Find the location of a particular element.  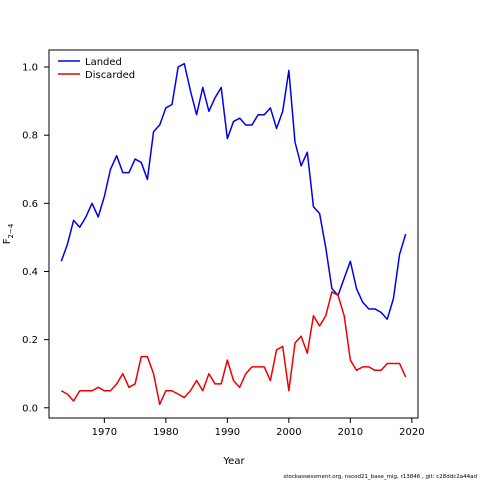

legend-discarded-label: Discarded is located at coordinates (110, 75).